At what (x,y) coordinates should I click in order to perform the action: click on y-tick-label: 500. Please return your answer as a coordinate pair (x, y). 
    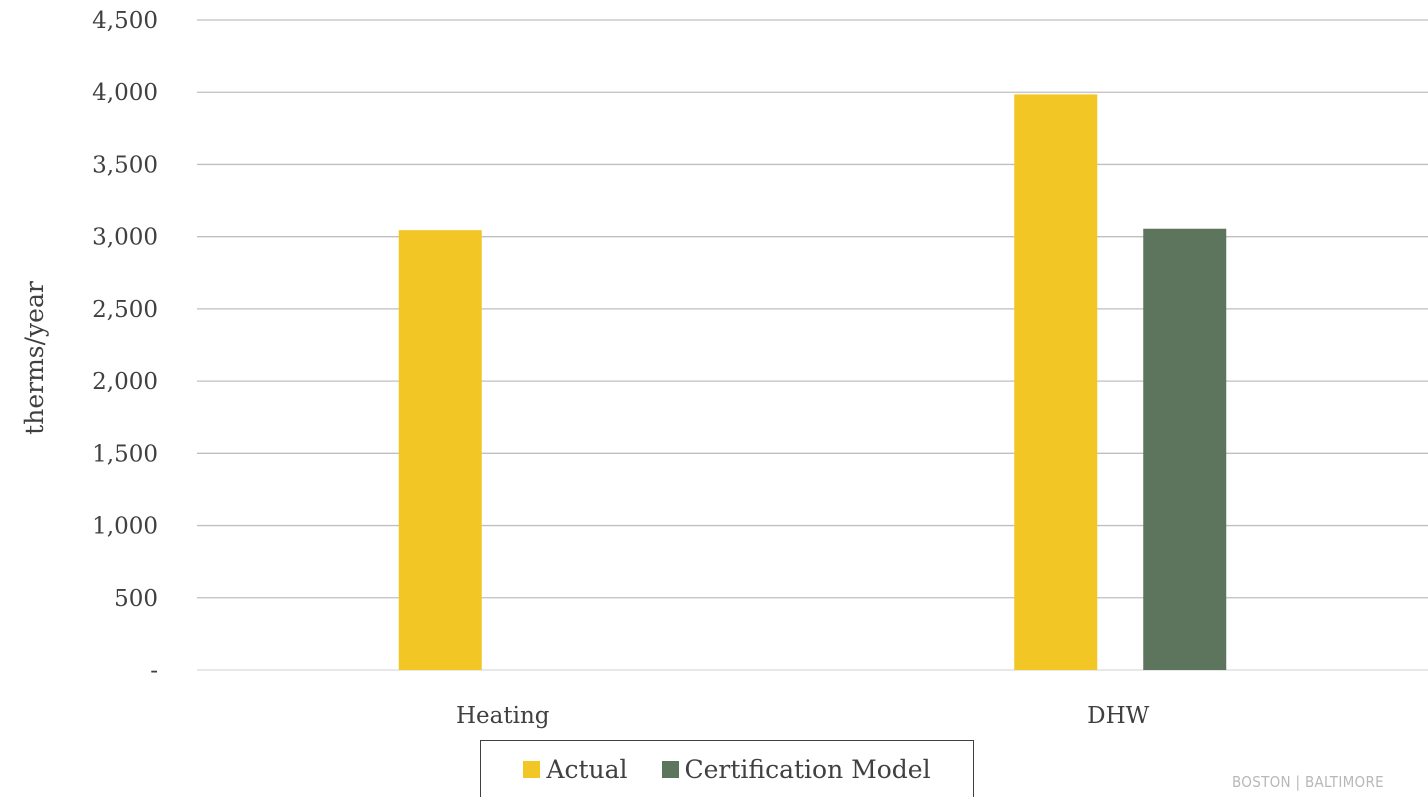
    Looking at the image, I should click on (136, 599).